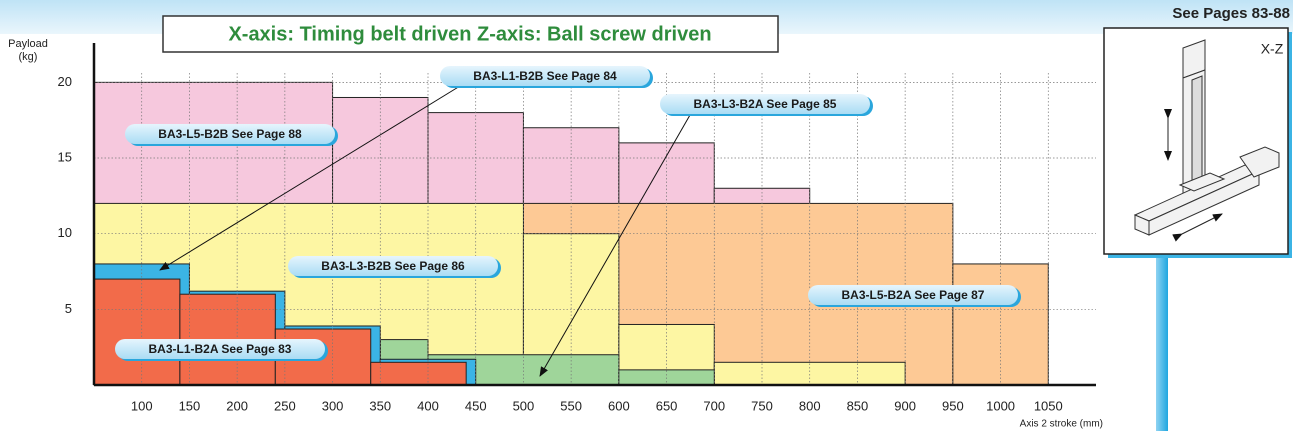 The height and width of the screenshot is (431, 1293). Describe the element at coordinates (28, 57) in the screenshot. I see `y-axis-label: (kg)` at that location.